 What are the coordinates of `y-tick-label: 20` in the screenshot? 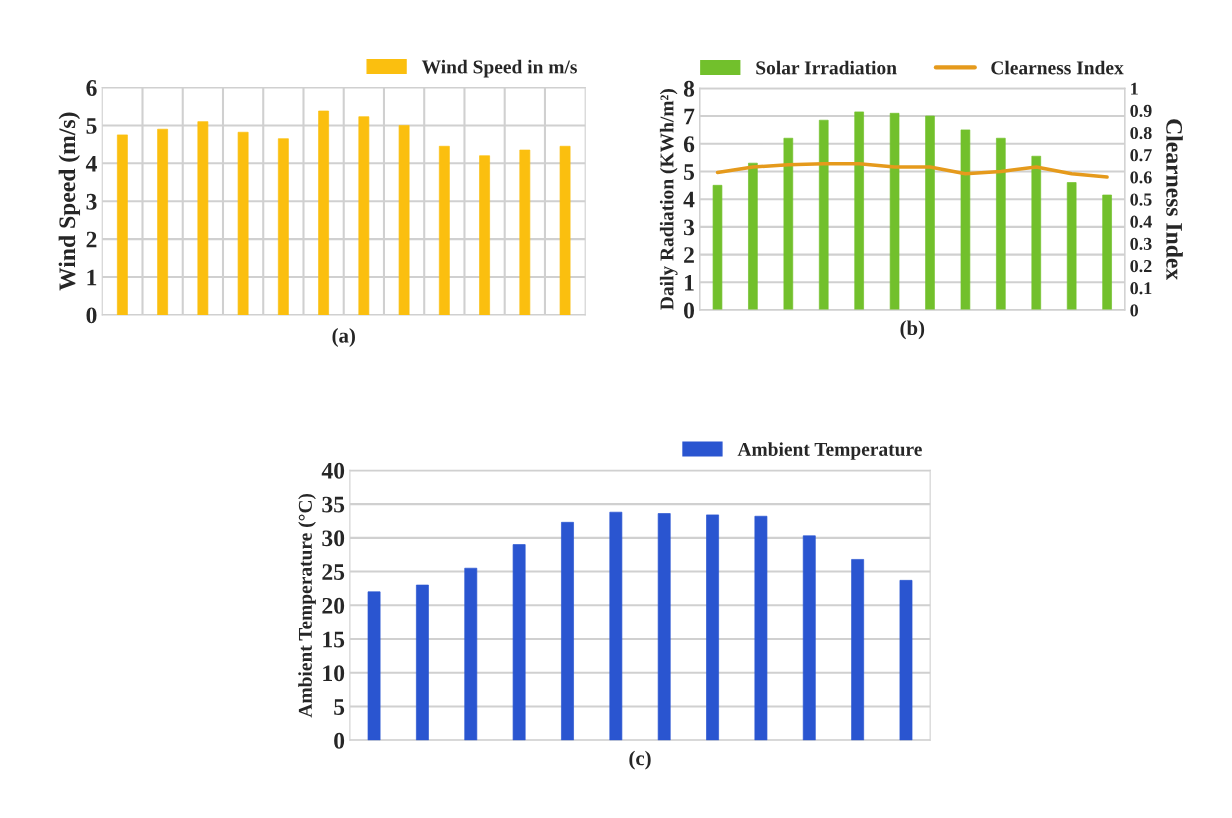 It's located at (333, 605).